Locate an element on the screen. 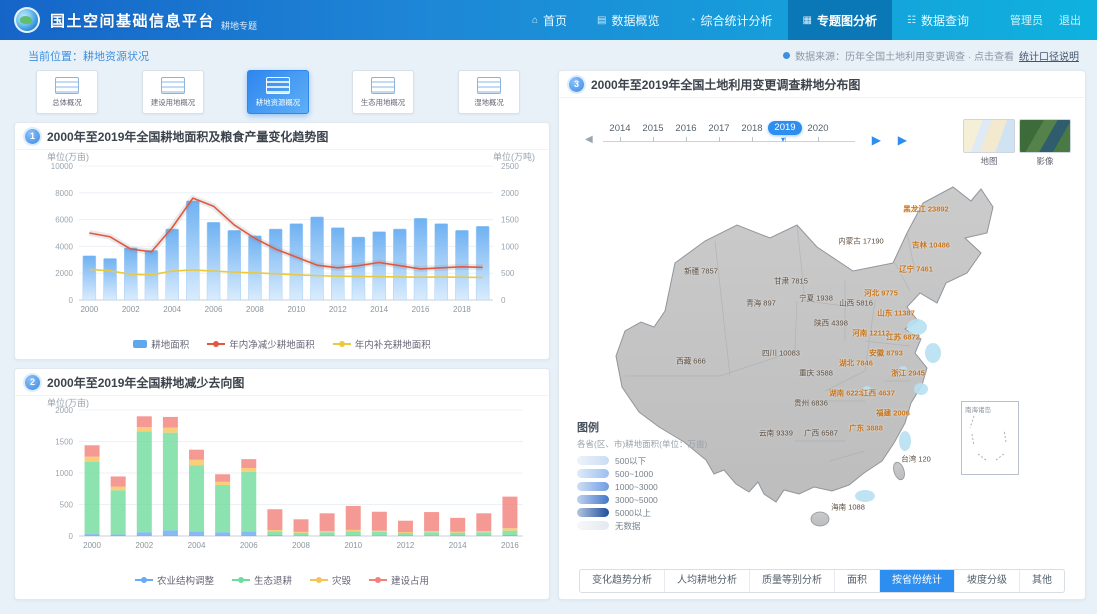 The width and height of the screenshot is (1097, 614). svg-text: 8000 is located at coordinates (64, 193).